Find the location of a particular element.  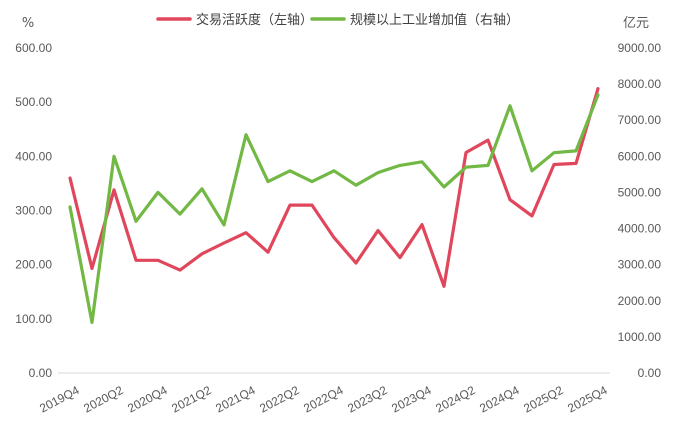

x-axis-tick-label: 2020Q4 is located at coordinates (147, 399).